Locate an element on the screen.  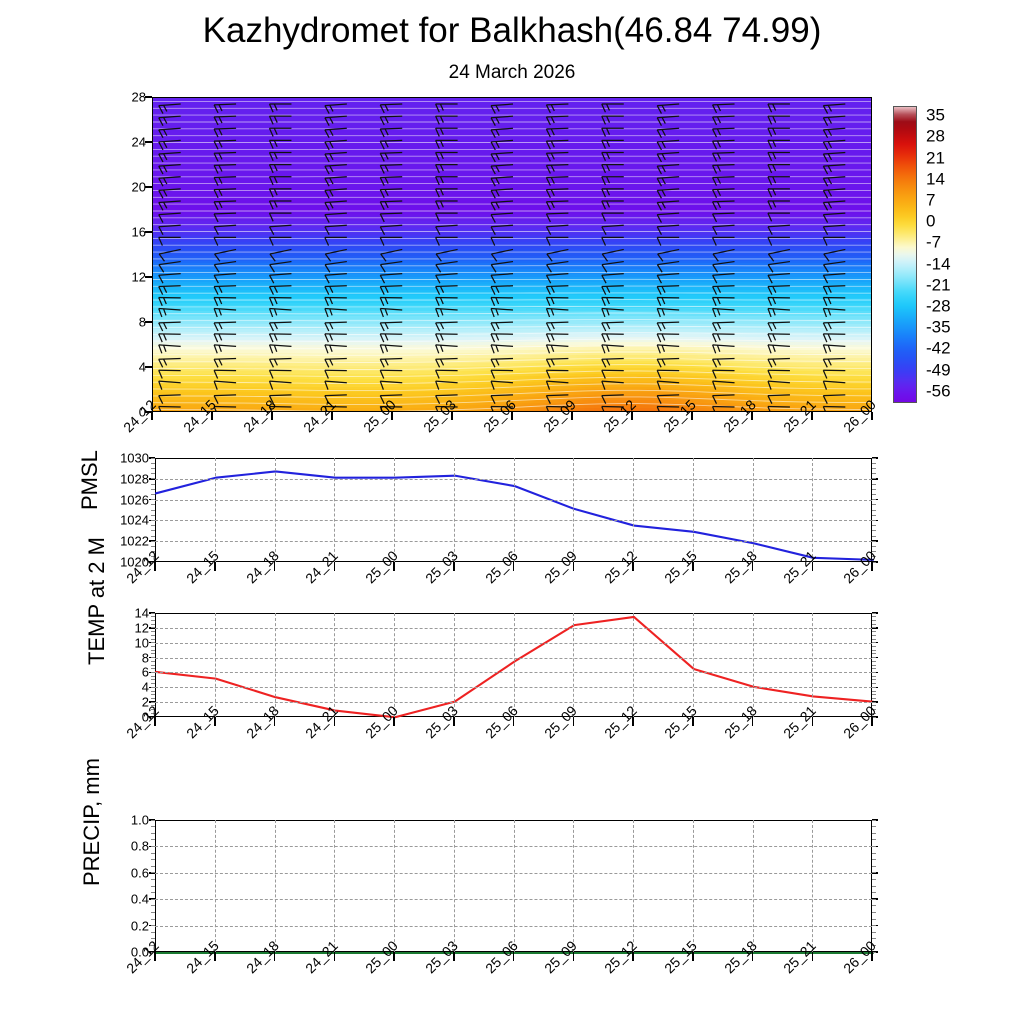
y-tick-label: 0.4 is located at coordinates (139, 899).